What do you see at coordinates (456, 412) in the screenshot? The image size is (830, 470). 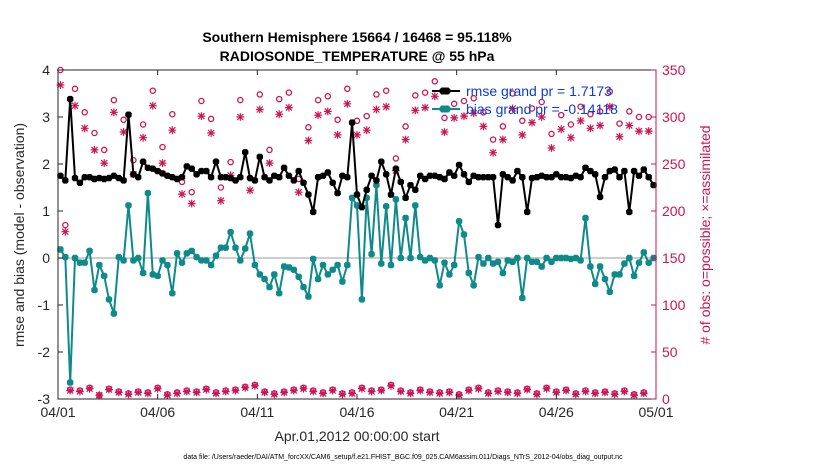 I see `x-tick-label: 04/21` at bounding box center [456, 412].